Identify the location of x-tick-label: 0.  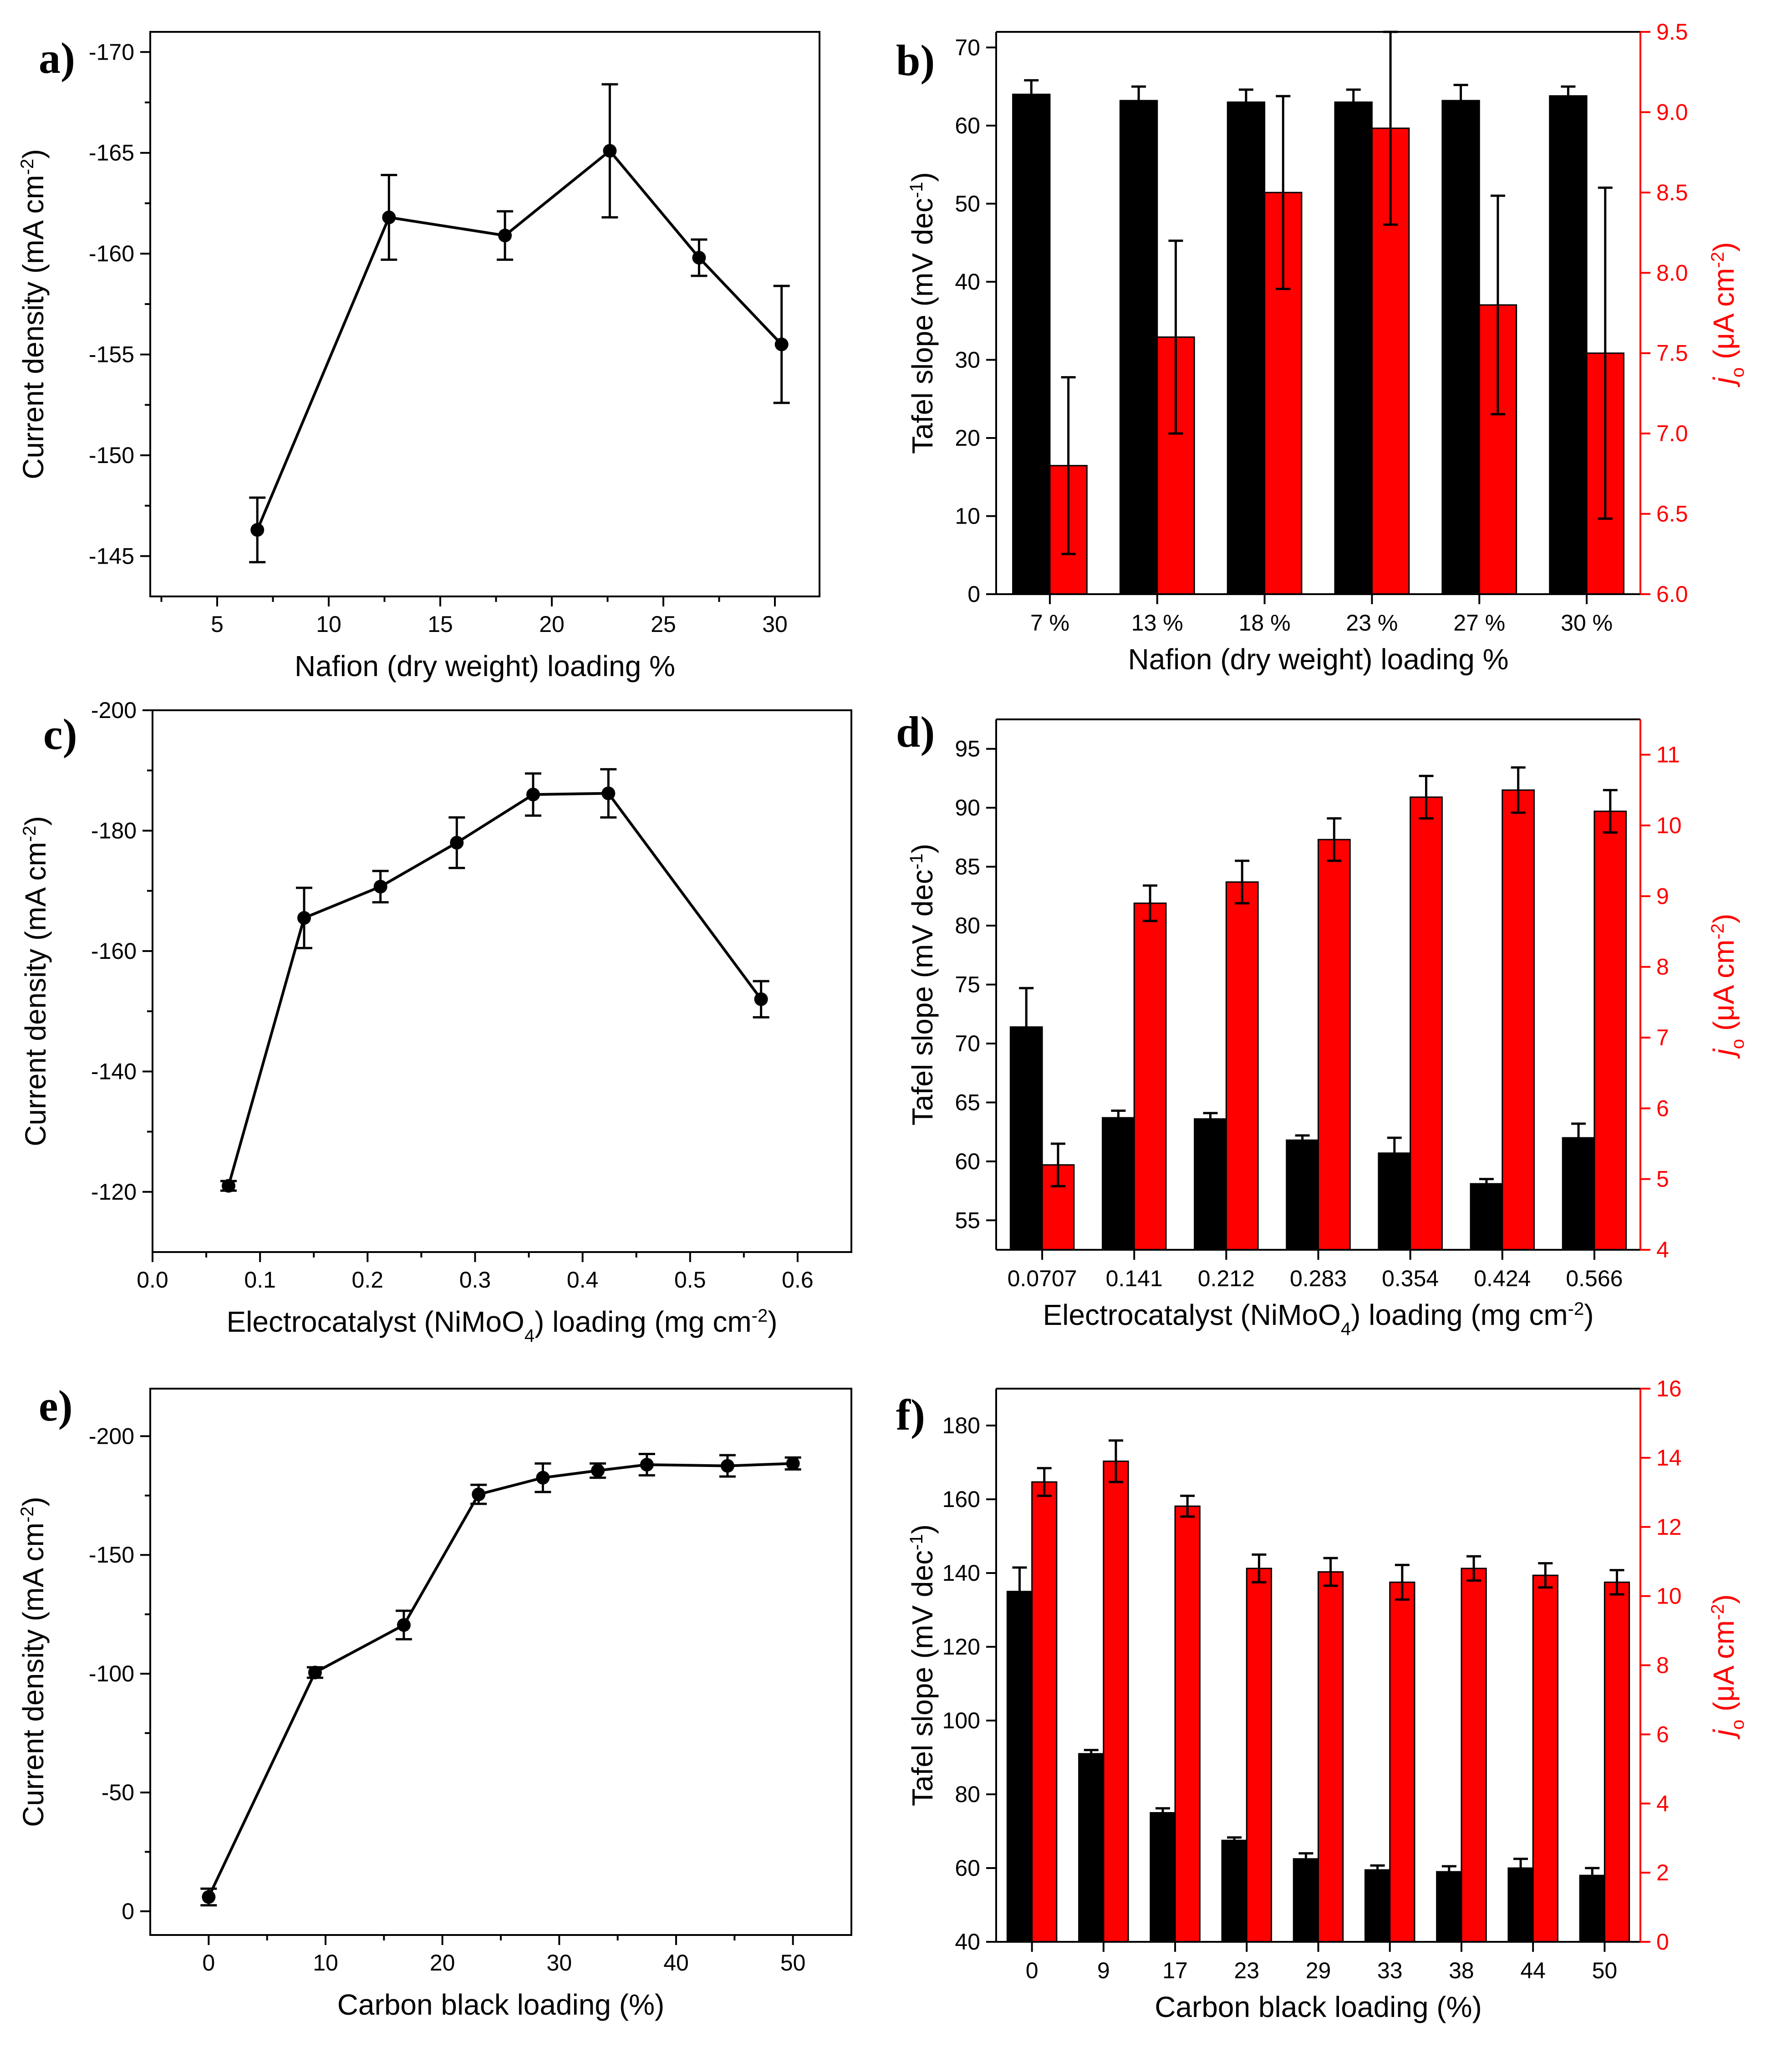
(208, 1963).